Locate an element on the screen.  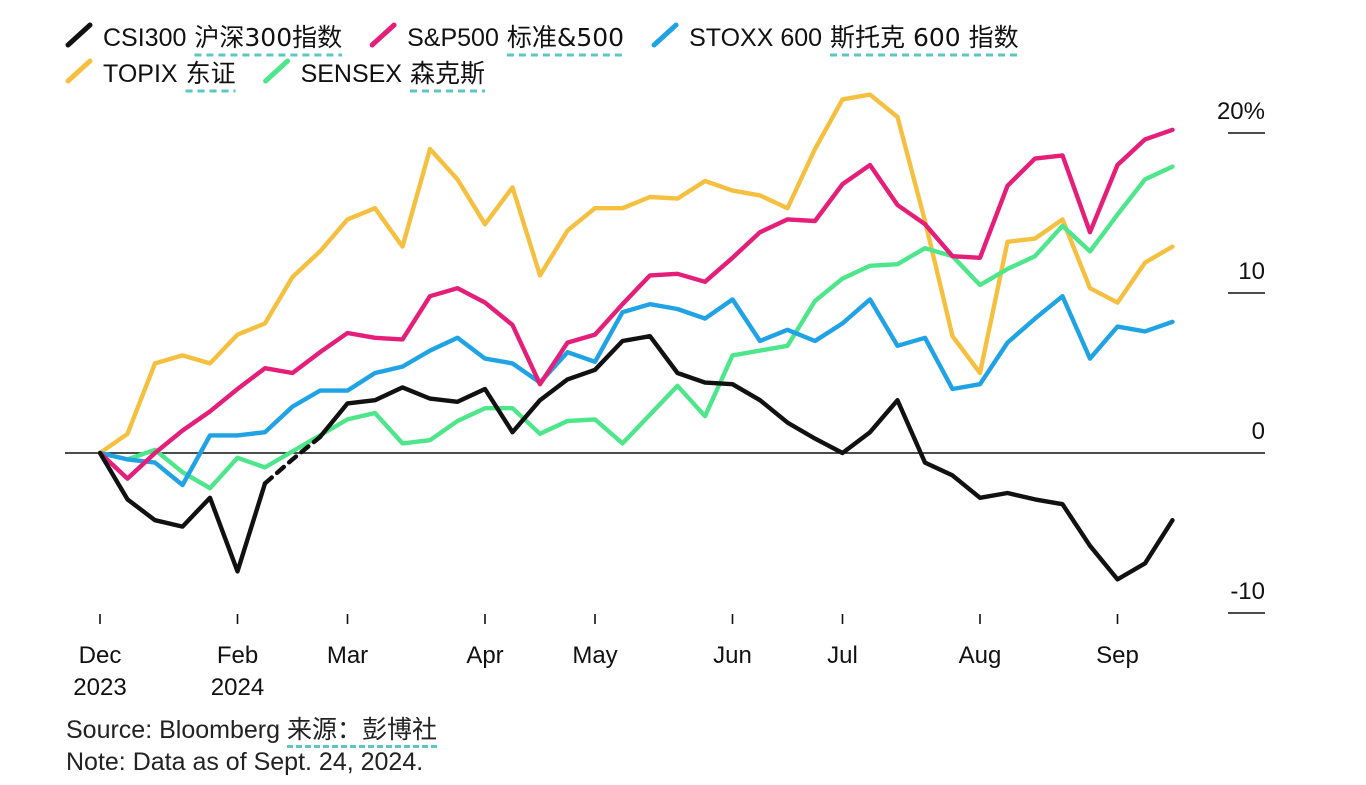
legend-item-s-p500: S&P500 标准&500 is located at coordinates (497, 39).